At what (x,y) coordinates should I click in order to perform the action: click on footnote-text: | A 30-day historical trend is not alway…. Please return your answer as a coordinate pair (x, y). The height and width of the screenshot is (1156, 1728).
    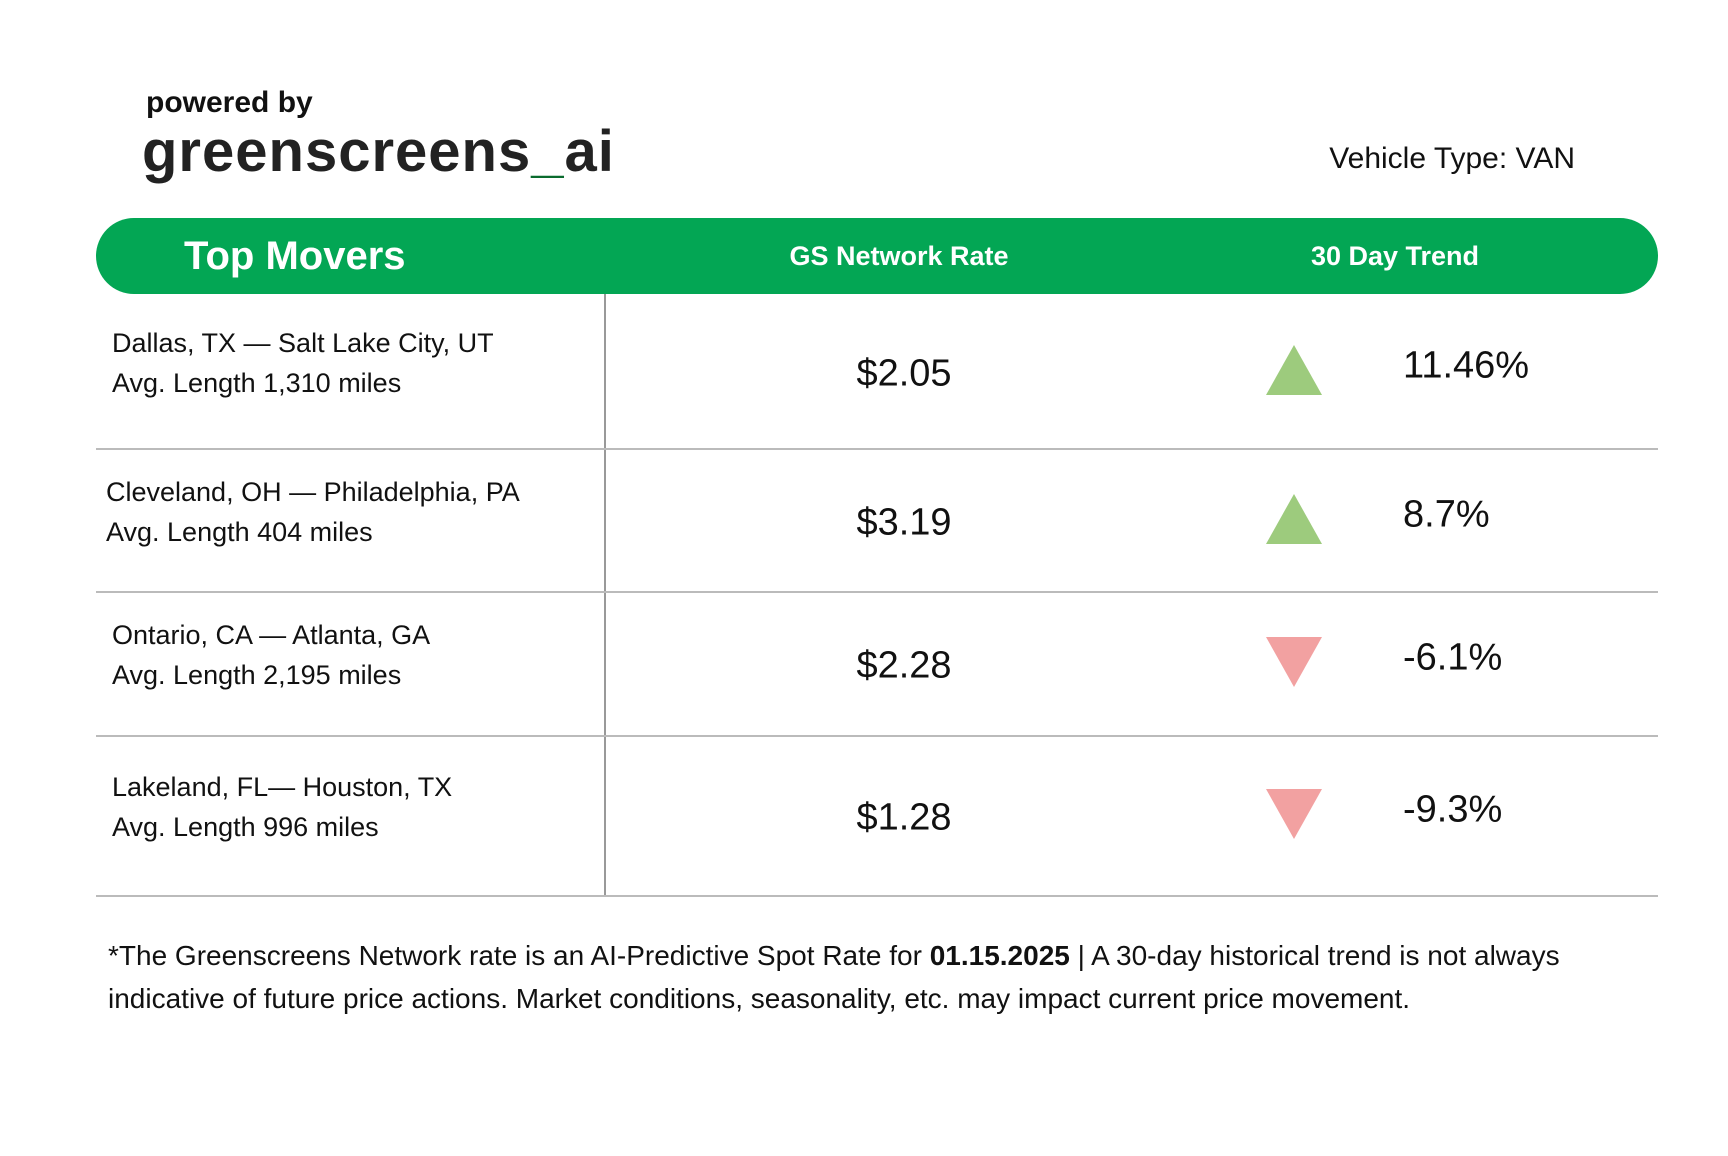
    Looking at the image, I should click on (834, 977).